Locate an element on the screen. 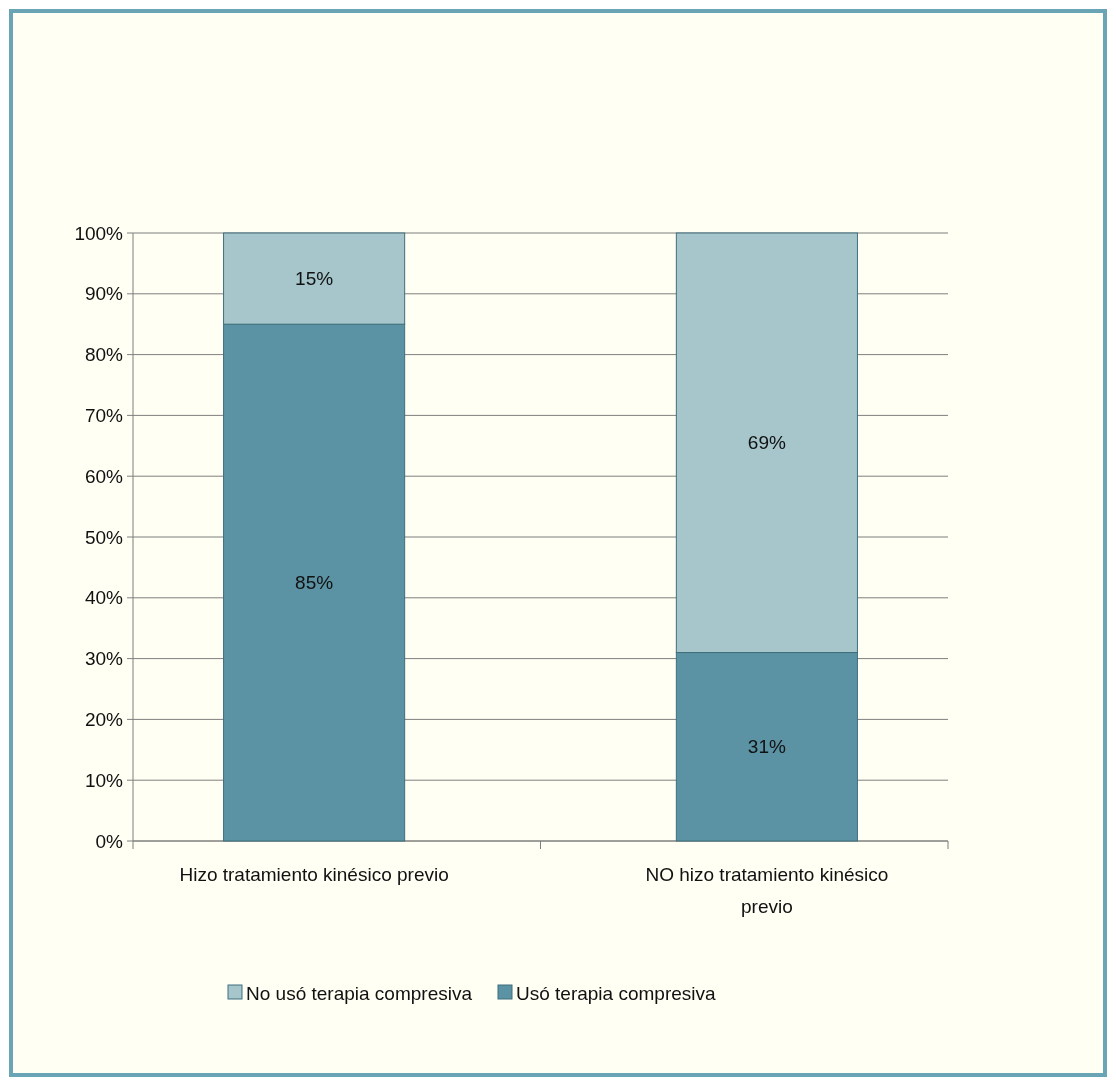  y-tick-label: 20% is located at coordinates (104, 720).